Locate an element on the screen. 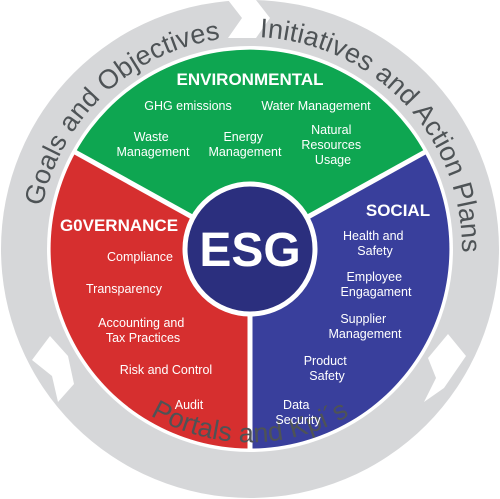  ring-divider-left is located at coordinates (53, 369).